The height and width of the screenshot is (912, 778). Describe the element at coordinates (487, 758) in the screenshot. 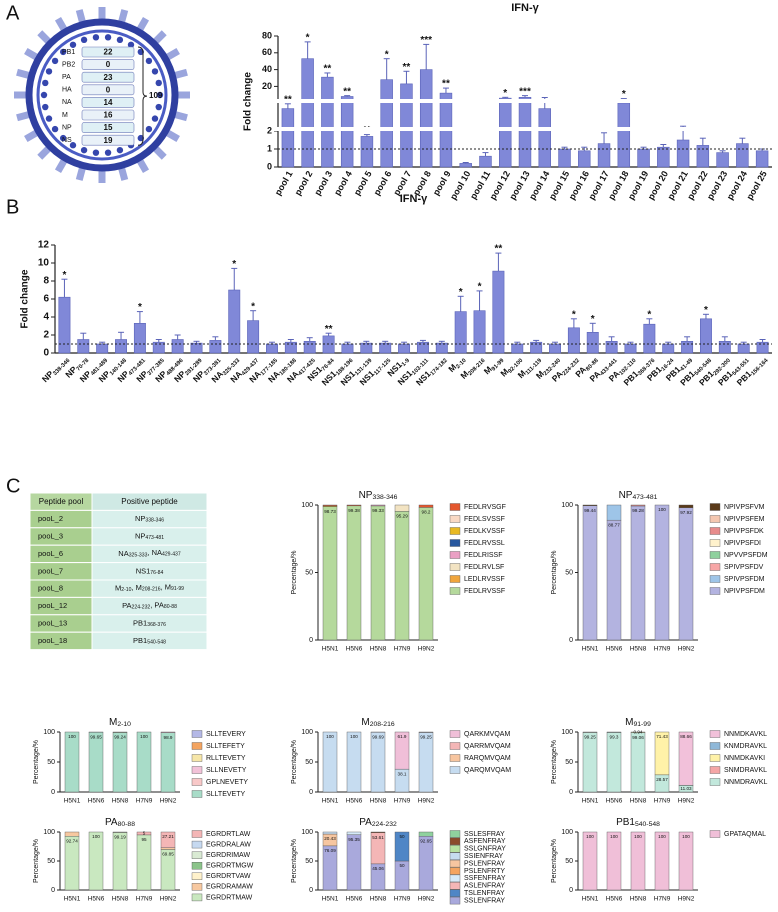

I see `legend-label: RARQMVQAM` at that location.